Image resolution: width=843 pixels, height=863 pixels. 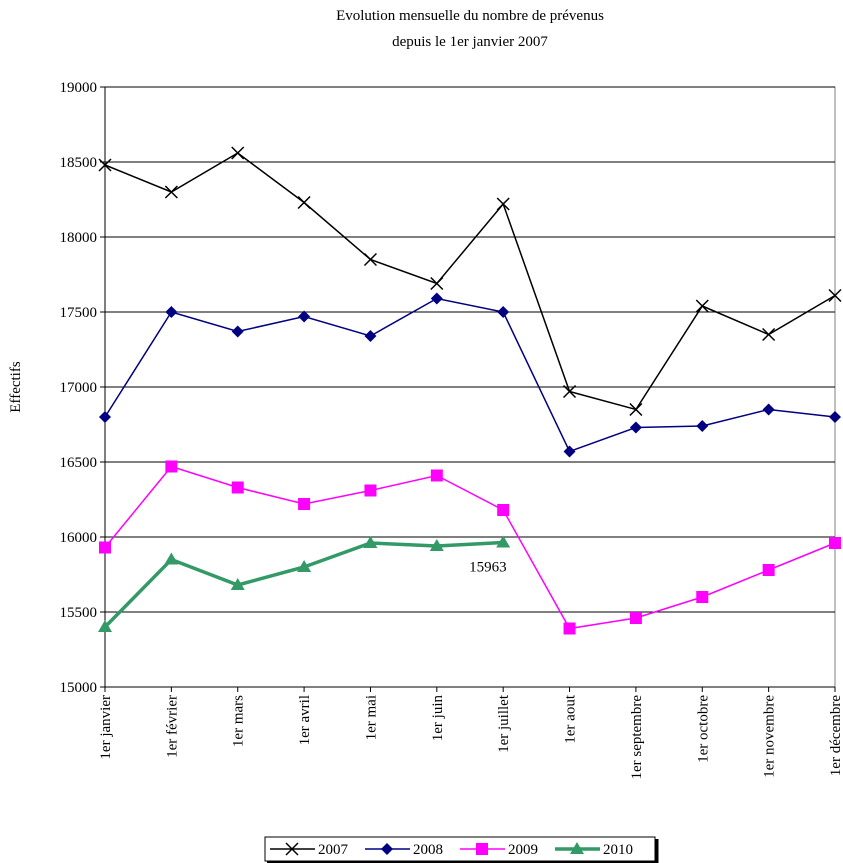 I want to click on x-tick-label: 1er juin, so click(x=438, y=718).